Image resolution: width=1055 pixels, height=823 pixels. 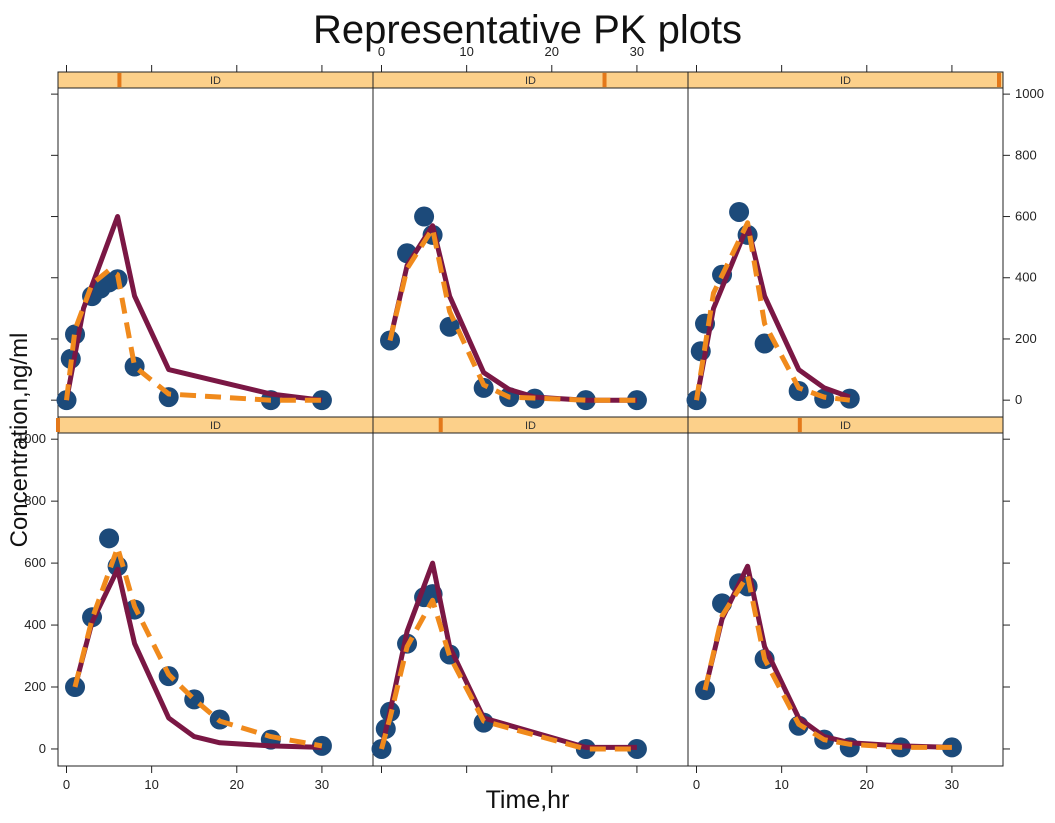 I want to click on y-axis-label: Concentration,ng/ml, so click(x=19, y=440).